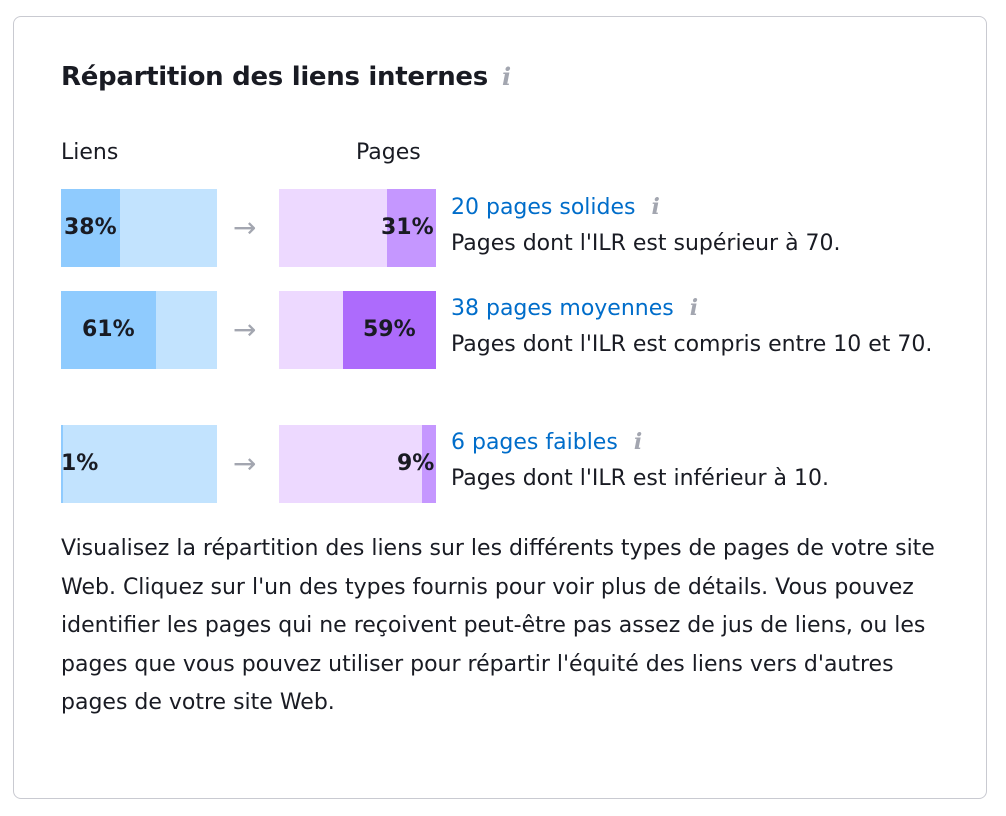  Describe the element at coordinates (80, 463) in the screenshot. I see `links-percent: 1%` at that location.